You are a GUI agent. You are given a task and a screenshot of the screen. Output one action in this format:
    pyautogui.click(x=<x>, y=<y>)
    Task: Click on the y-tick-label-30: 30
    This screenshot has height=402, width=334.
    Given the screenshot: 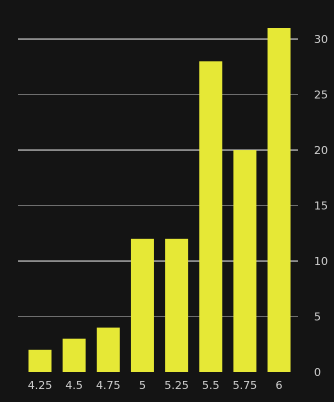 What is the action you would take?
    pyautogui.click(x=321, y=39)
    